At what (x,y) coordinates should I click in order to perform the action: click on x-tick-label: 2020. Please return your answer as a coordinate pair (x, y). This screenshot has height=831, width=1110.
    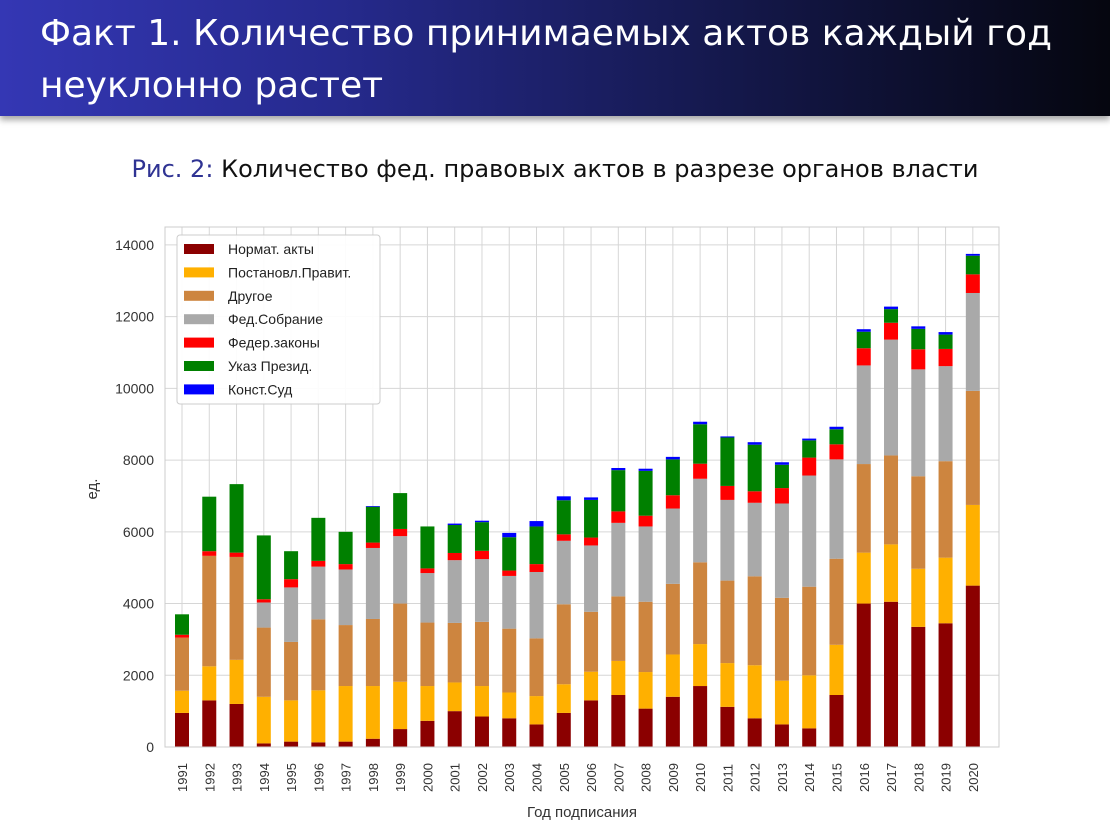
    Looking at the image, I should click on (973, 777).